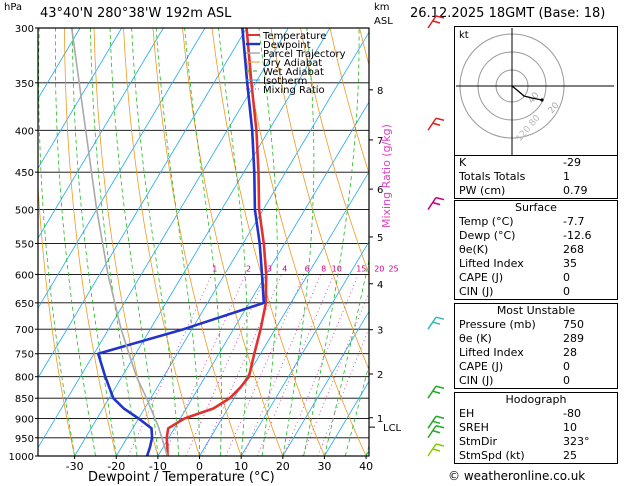 The width and height of the screenshot is (629, 486). Describe the element at coordinates (13, 7) in the screenshot. I see `pressure-unit-label: hPa` at that location.